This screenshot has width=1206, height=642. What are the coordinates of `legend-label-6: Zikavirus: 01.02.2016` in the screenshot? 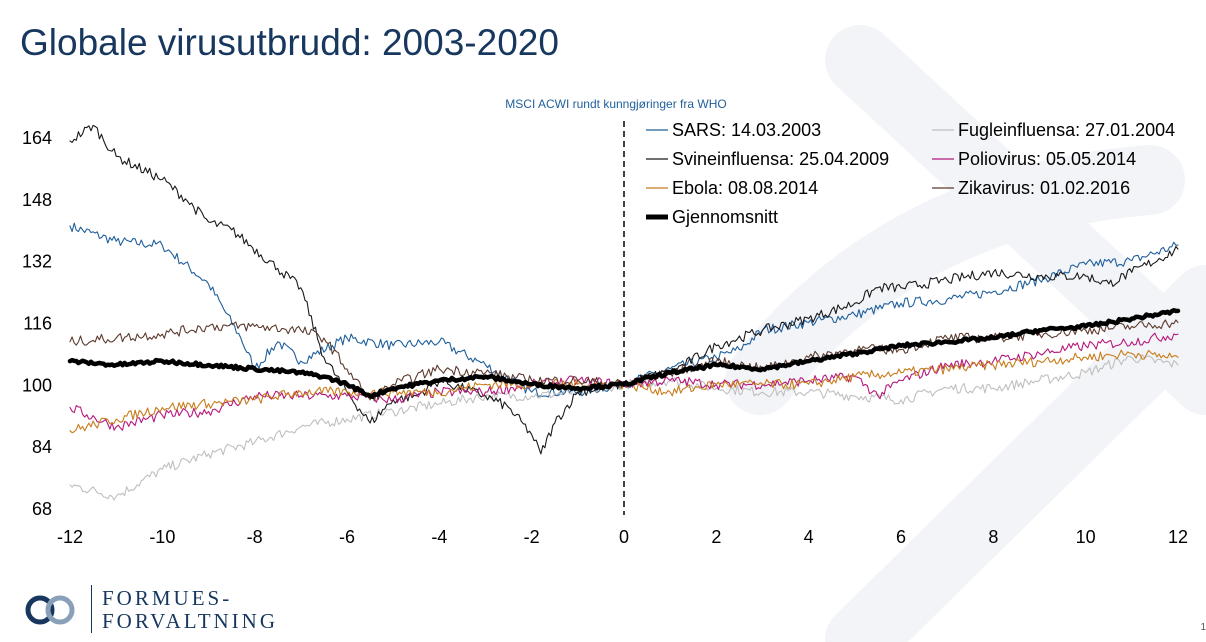 It's located at (1044, 188).